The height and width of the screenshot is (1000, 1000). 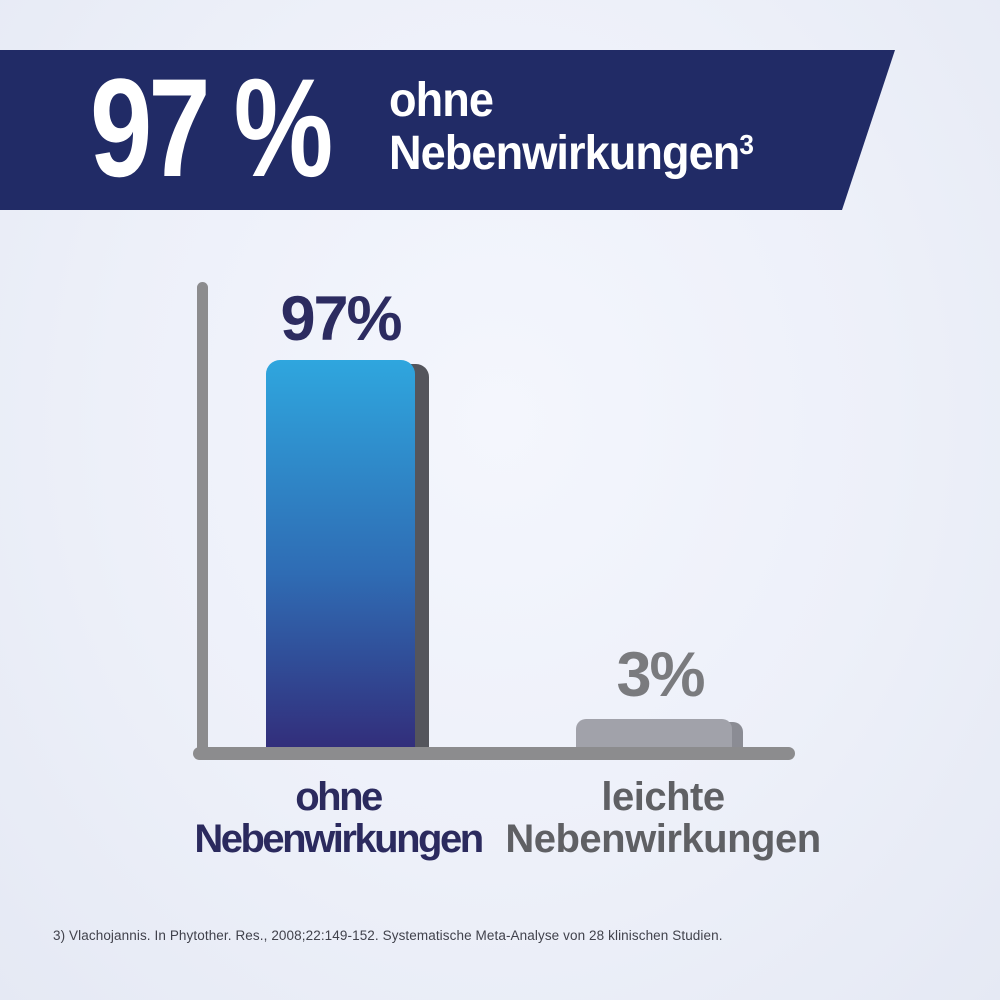 I want to click on bar-value-label-3: 3%, so click(x=660, y=675).